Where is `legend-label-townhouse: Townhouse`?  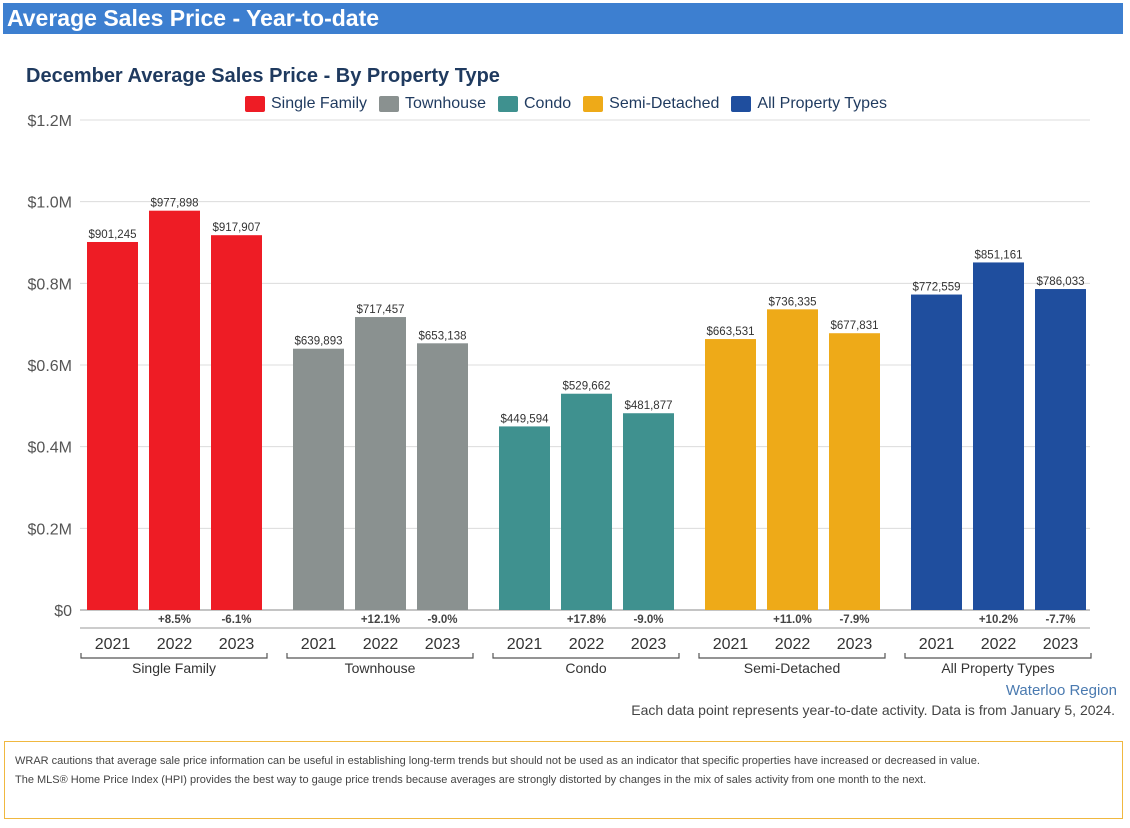
legend-label-townhouse: Townhouse is located at coordinates (445, 103).